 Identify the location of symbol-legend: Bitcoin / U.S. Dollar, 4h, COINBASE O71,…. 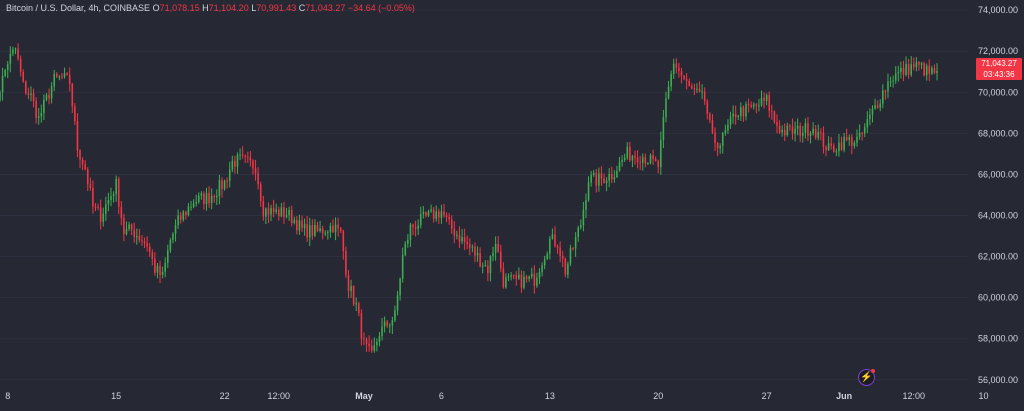
(210, 8).